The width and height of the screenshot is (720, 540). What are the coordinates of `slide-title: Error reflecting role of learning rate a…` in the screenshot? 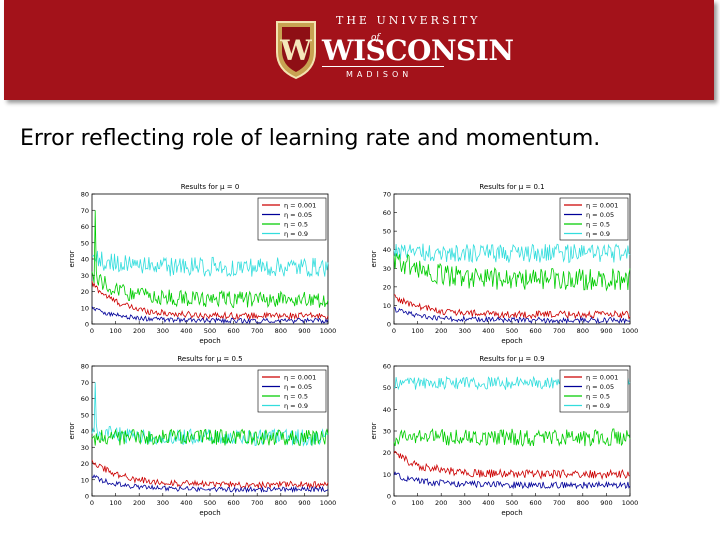 It's located at (310, 138).